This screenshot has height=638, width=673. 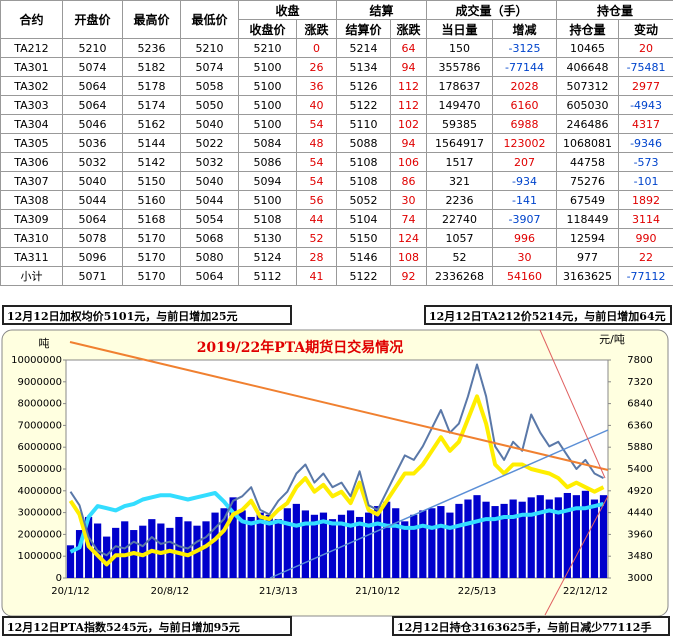 I want to click on table-cell: 86, so click(x=409, y=181).